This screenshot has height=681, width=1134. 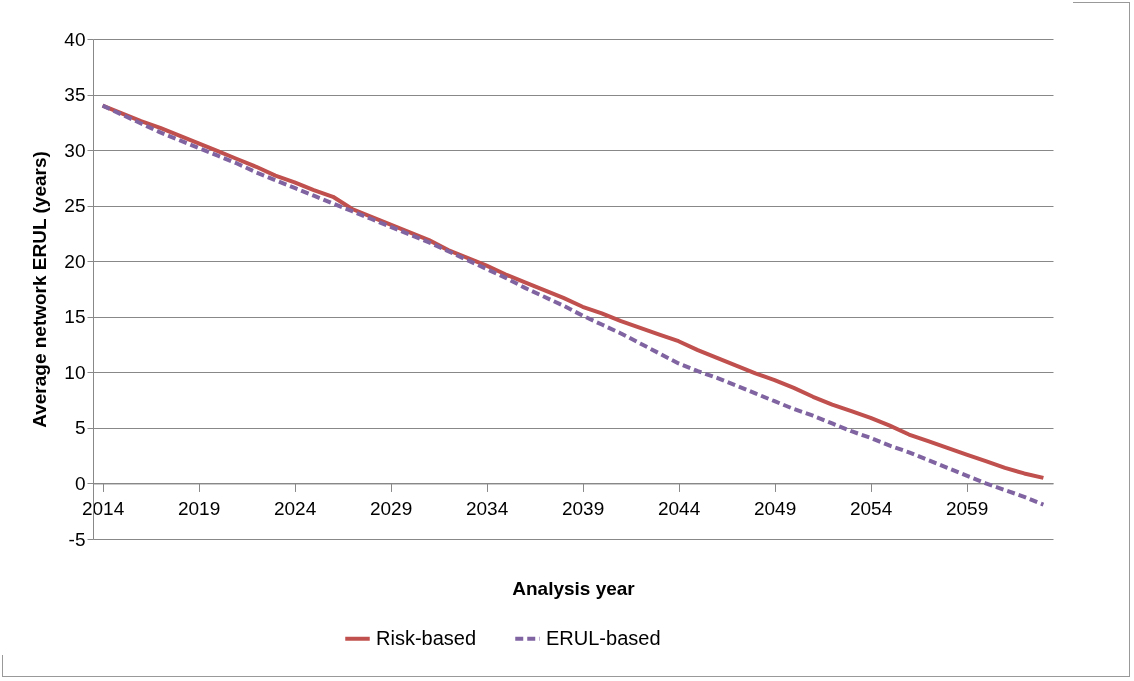 I want to click on y-tick-label: 0, so click(x=80, y=483).